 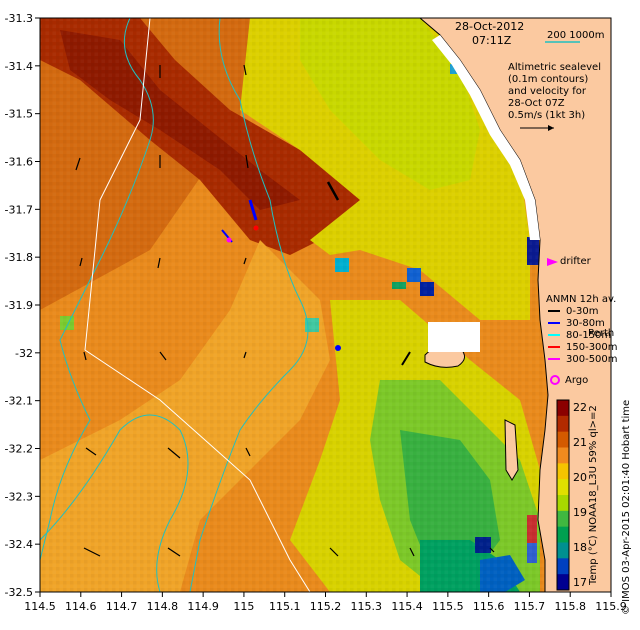 I want to click on x-tick-label: 115.6, so click(x=489, y=606).